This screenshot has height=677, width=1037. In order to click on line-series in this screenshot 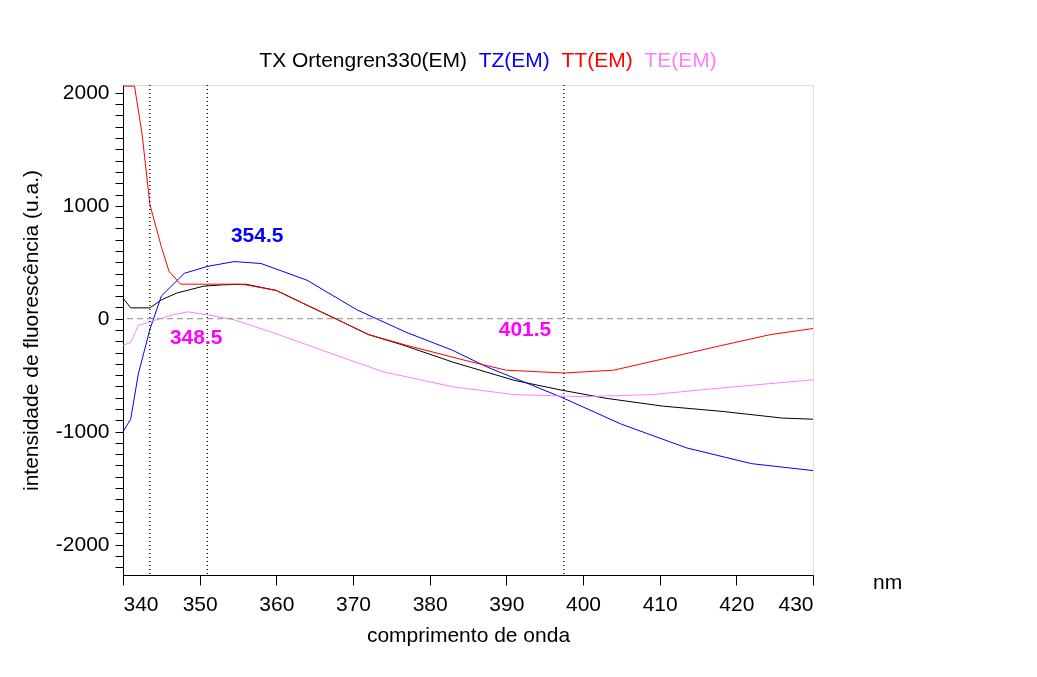, I will do `click(468, 354)`.